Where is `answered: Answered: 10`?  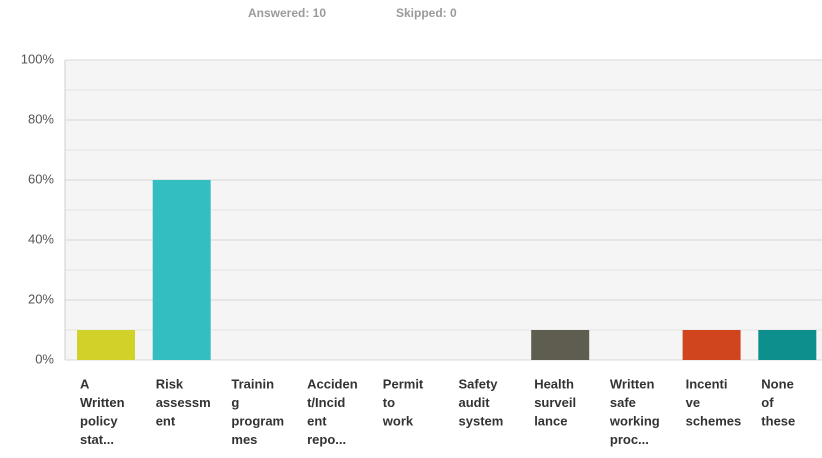 answered: Answered: 10 is located at coordinates (287, 13).